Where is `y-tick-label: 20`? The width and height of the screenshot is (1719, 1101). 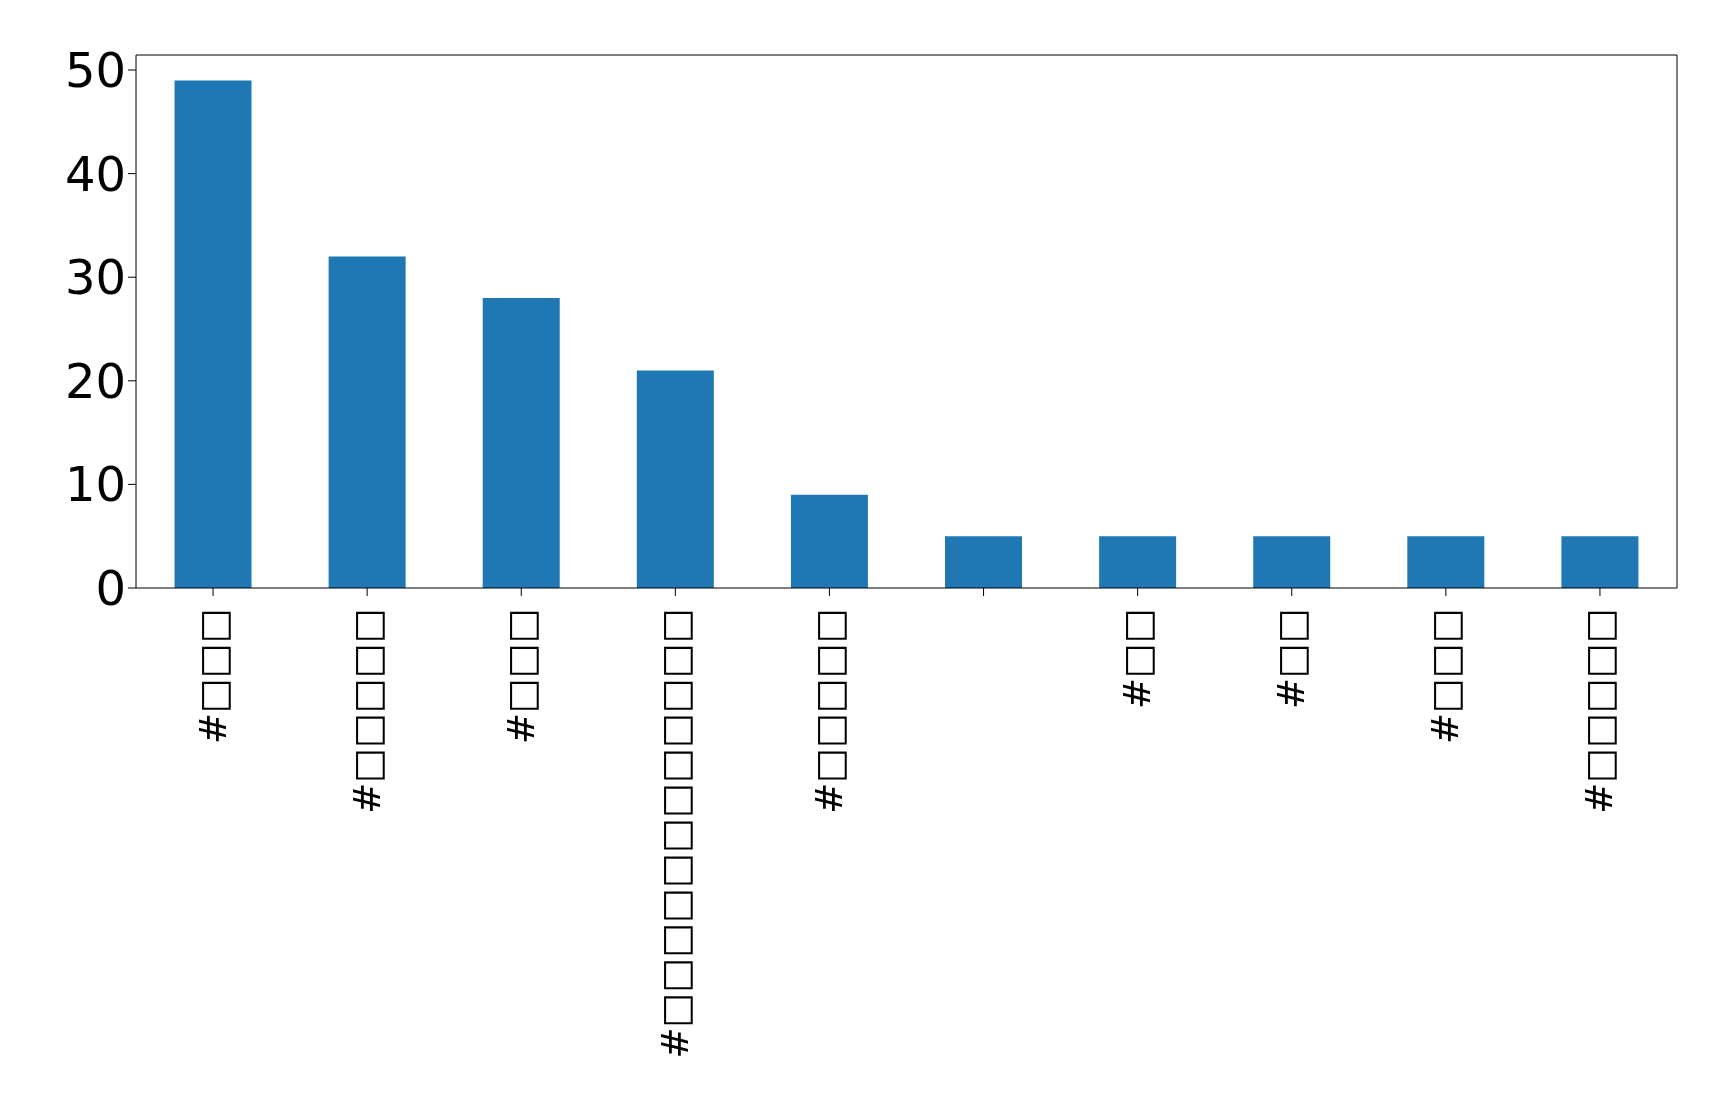 y-tick-label: 20 is located at coordinates (95, 380).